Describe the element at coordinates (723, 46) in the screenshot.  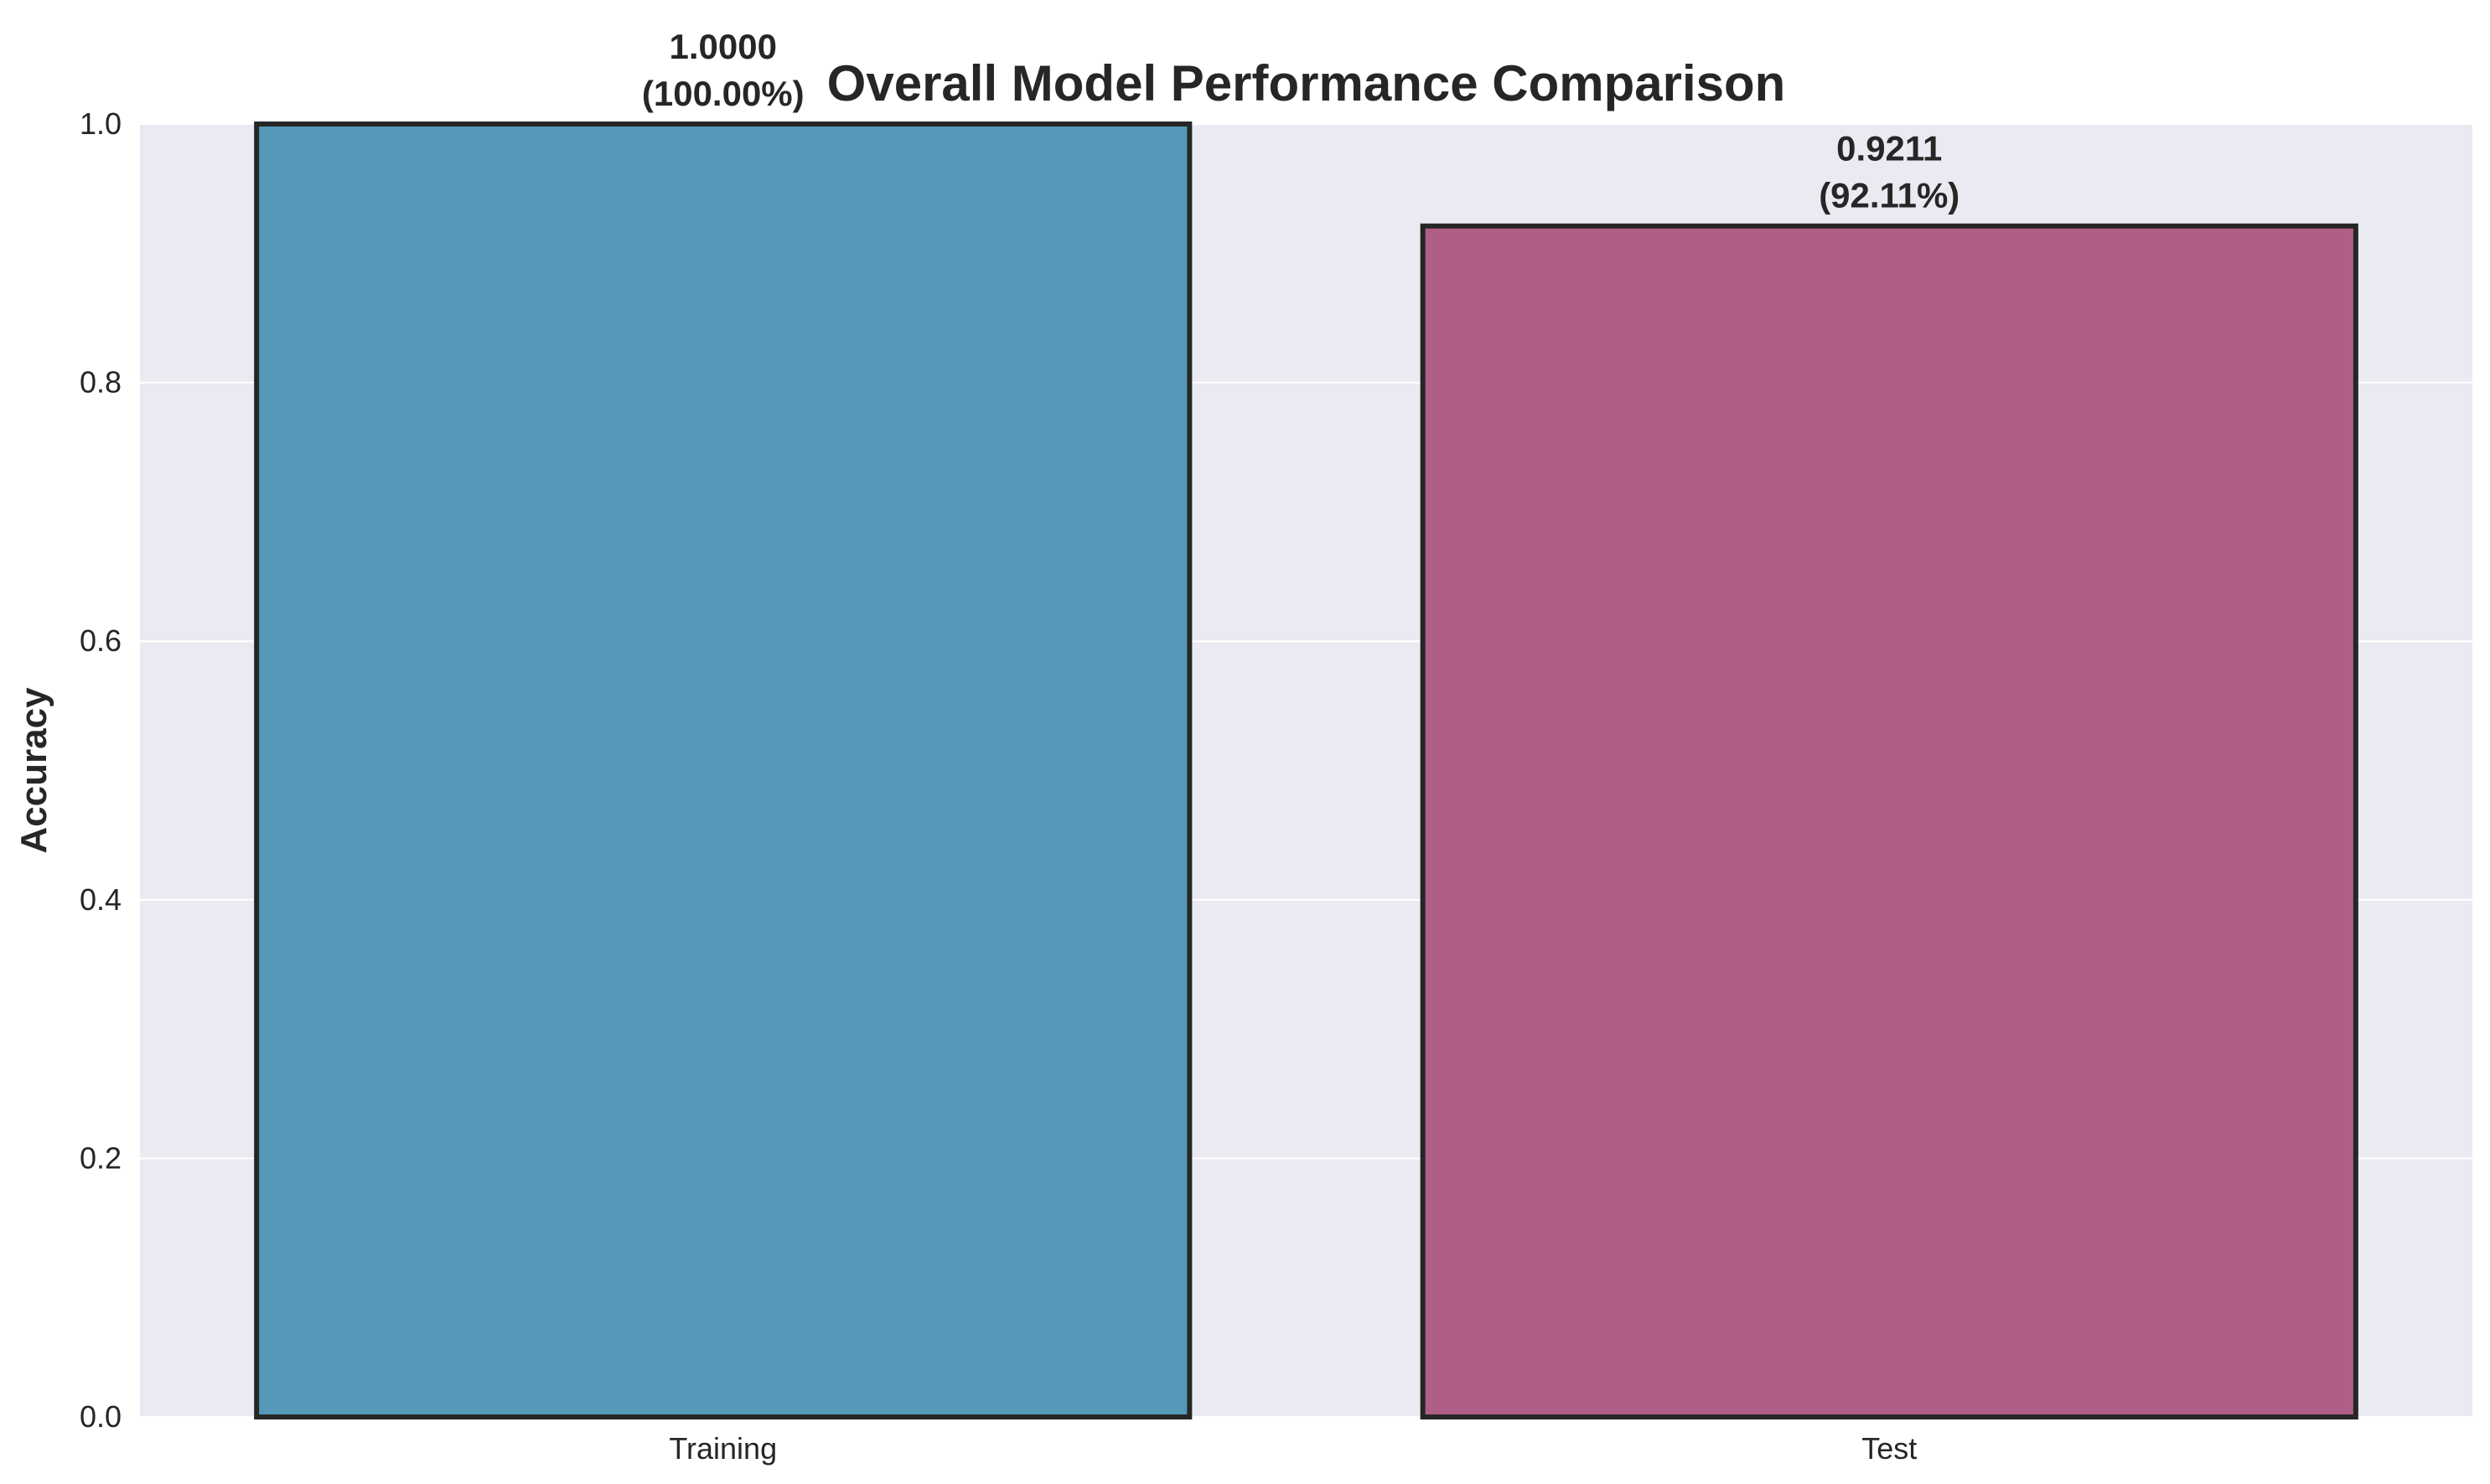
I see `bar-value-label: 1.0000` at that location.